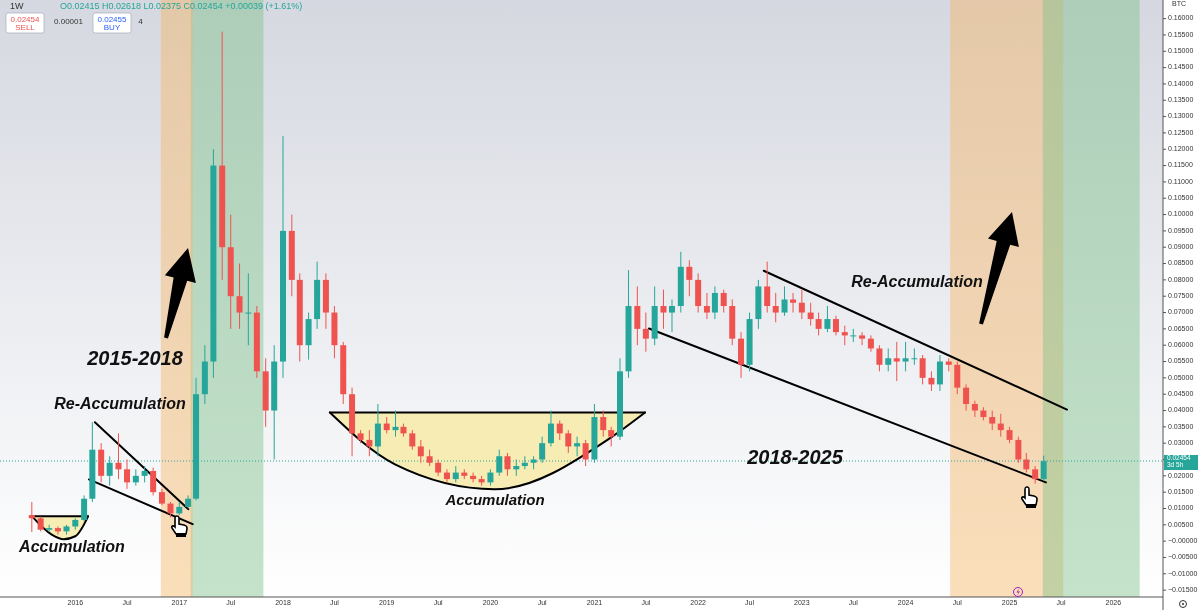 This screenshot has width=1200, height=610. Describe the element at coordinates (141, 21) in the screenshot. I see `annotation: 4` at that location.